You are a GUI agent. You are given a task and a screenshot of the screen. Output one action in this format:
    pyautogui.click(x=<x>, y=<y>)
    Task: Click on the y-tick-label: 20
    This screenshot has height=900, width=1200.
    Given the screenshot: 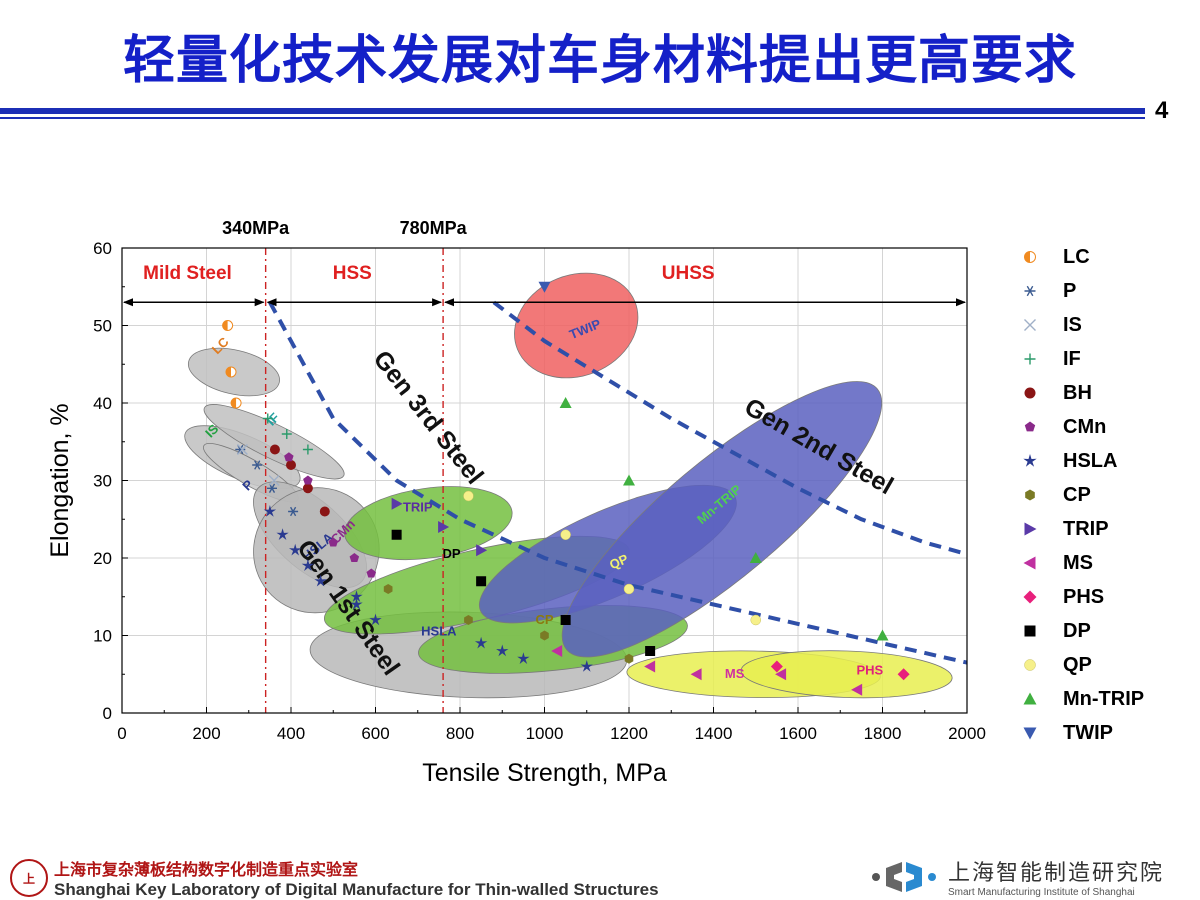 What is the action you would take?
    pyautogui.click(x=102, y=558)
    